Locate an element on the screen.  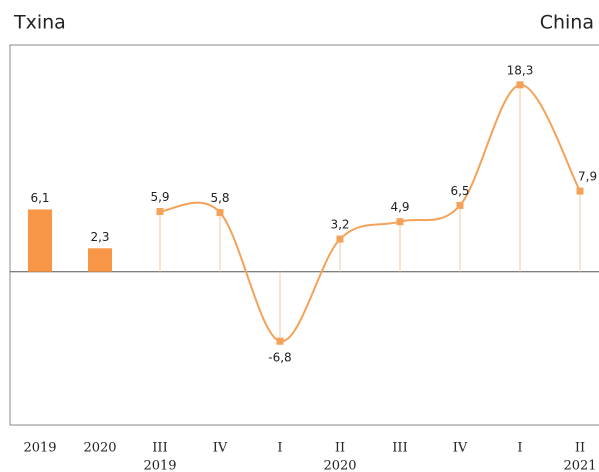
value-label: 7,9 is located at coordinates (587, 177).